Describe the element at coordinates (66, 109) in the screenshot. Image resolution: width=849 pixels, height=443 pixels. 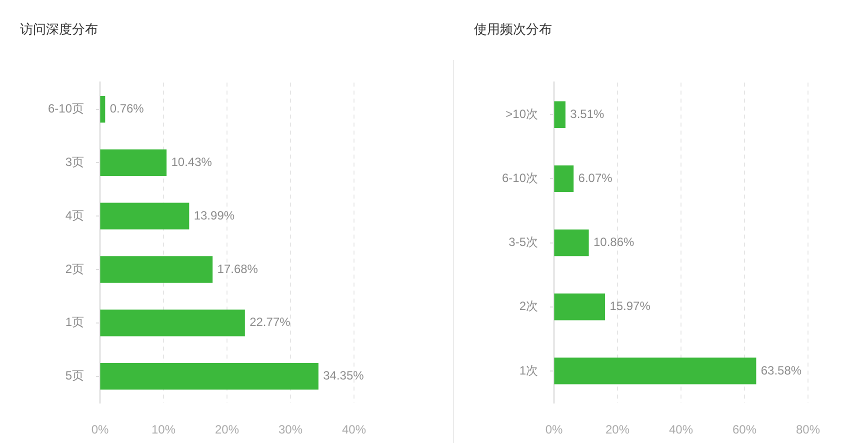
I see `y-tick-label: 6-10页` at that location.